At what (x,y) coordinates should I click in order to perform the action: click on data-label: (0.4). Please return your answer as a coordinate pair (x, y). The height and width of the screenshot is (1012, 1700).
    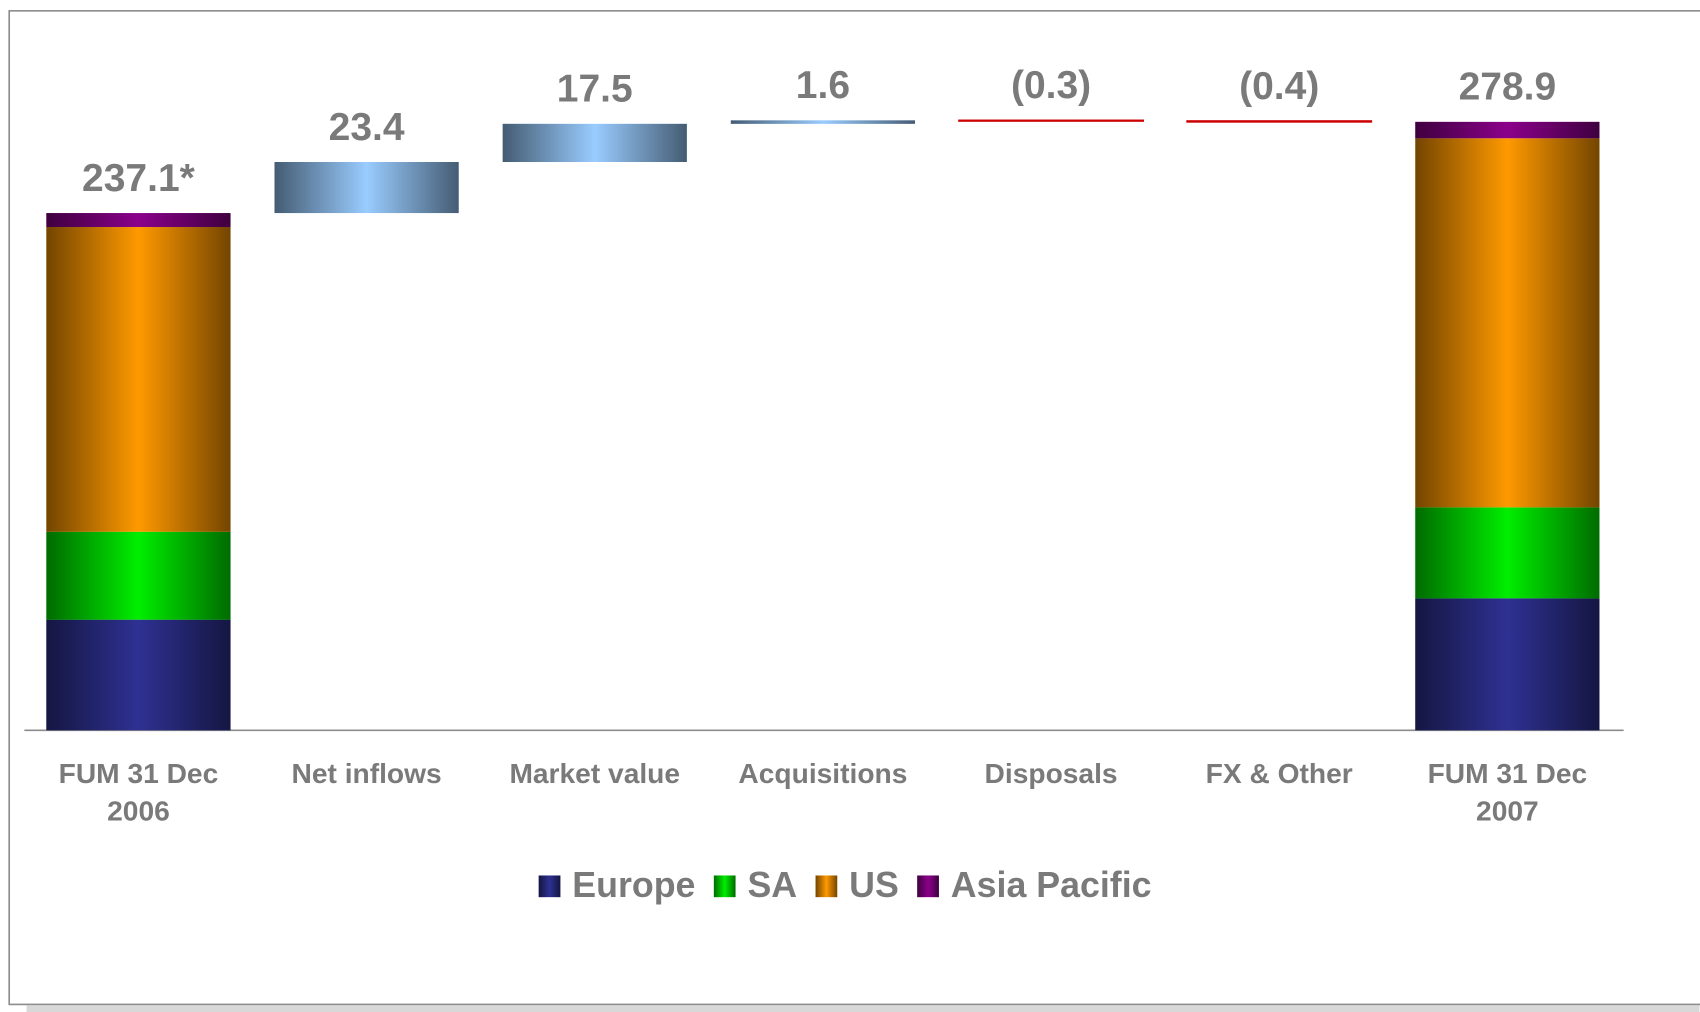
    Looking at the image, I should click on (1279, 86).